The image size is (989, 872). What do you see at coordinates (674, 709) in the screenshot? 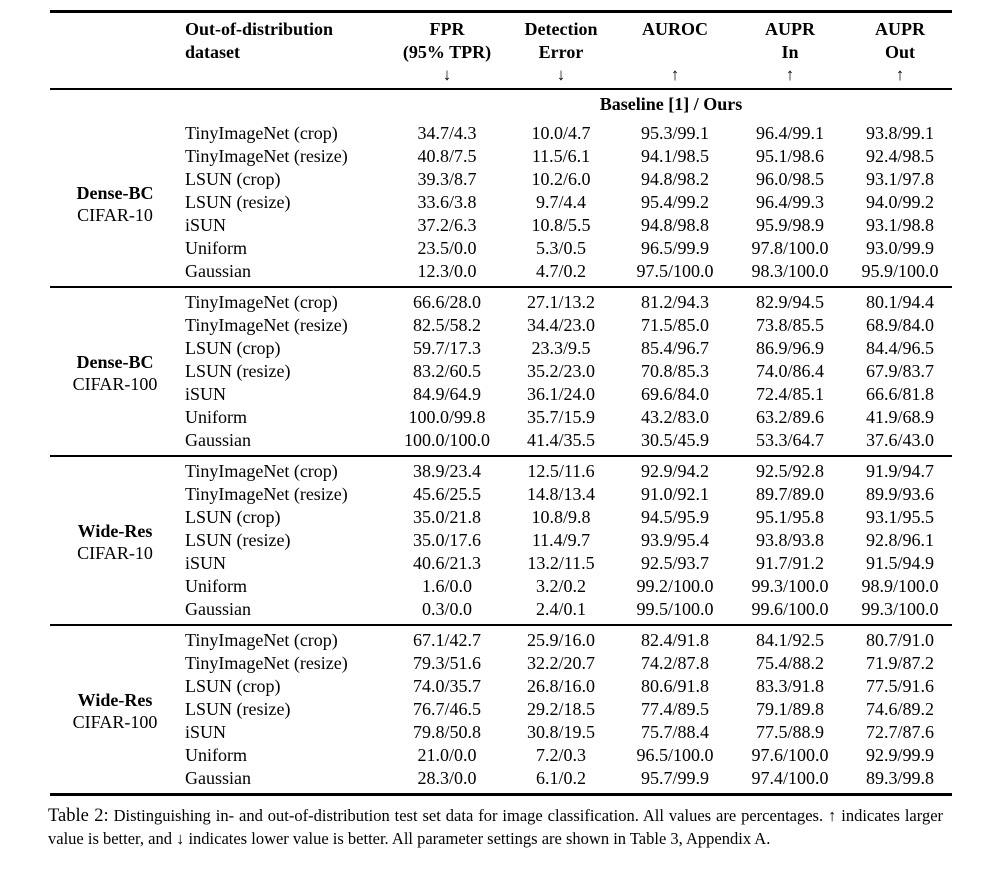
I see `metric-value-cell: 77.4/89.5` at bounding box center [674, 709].